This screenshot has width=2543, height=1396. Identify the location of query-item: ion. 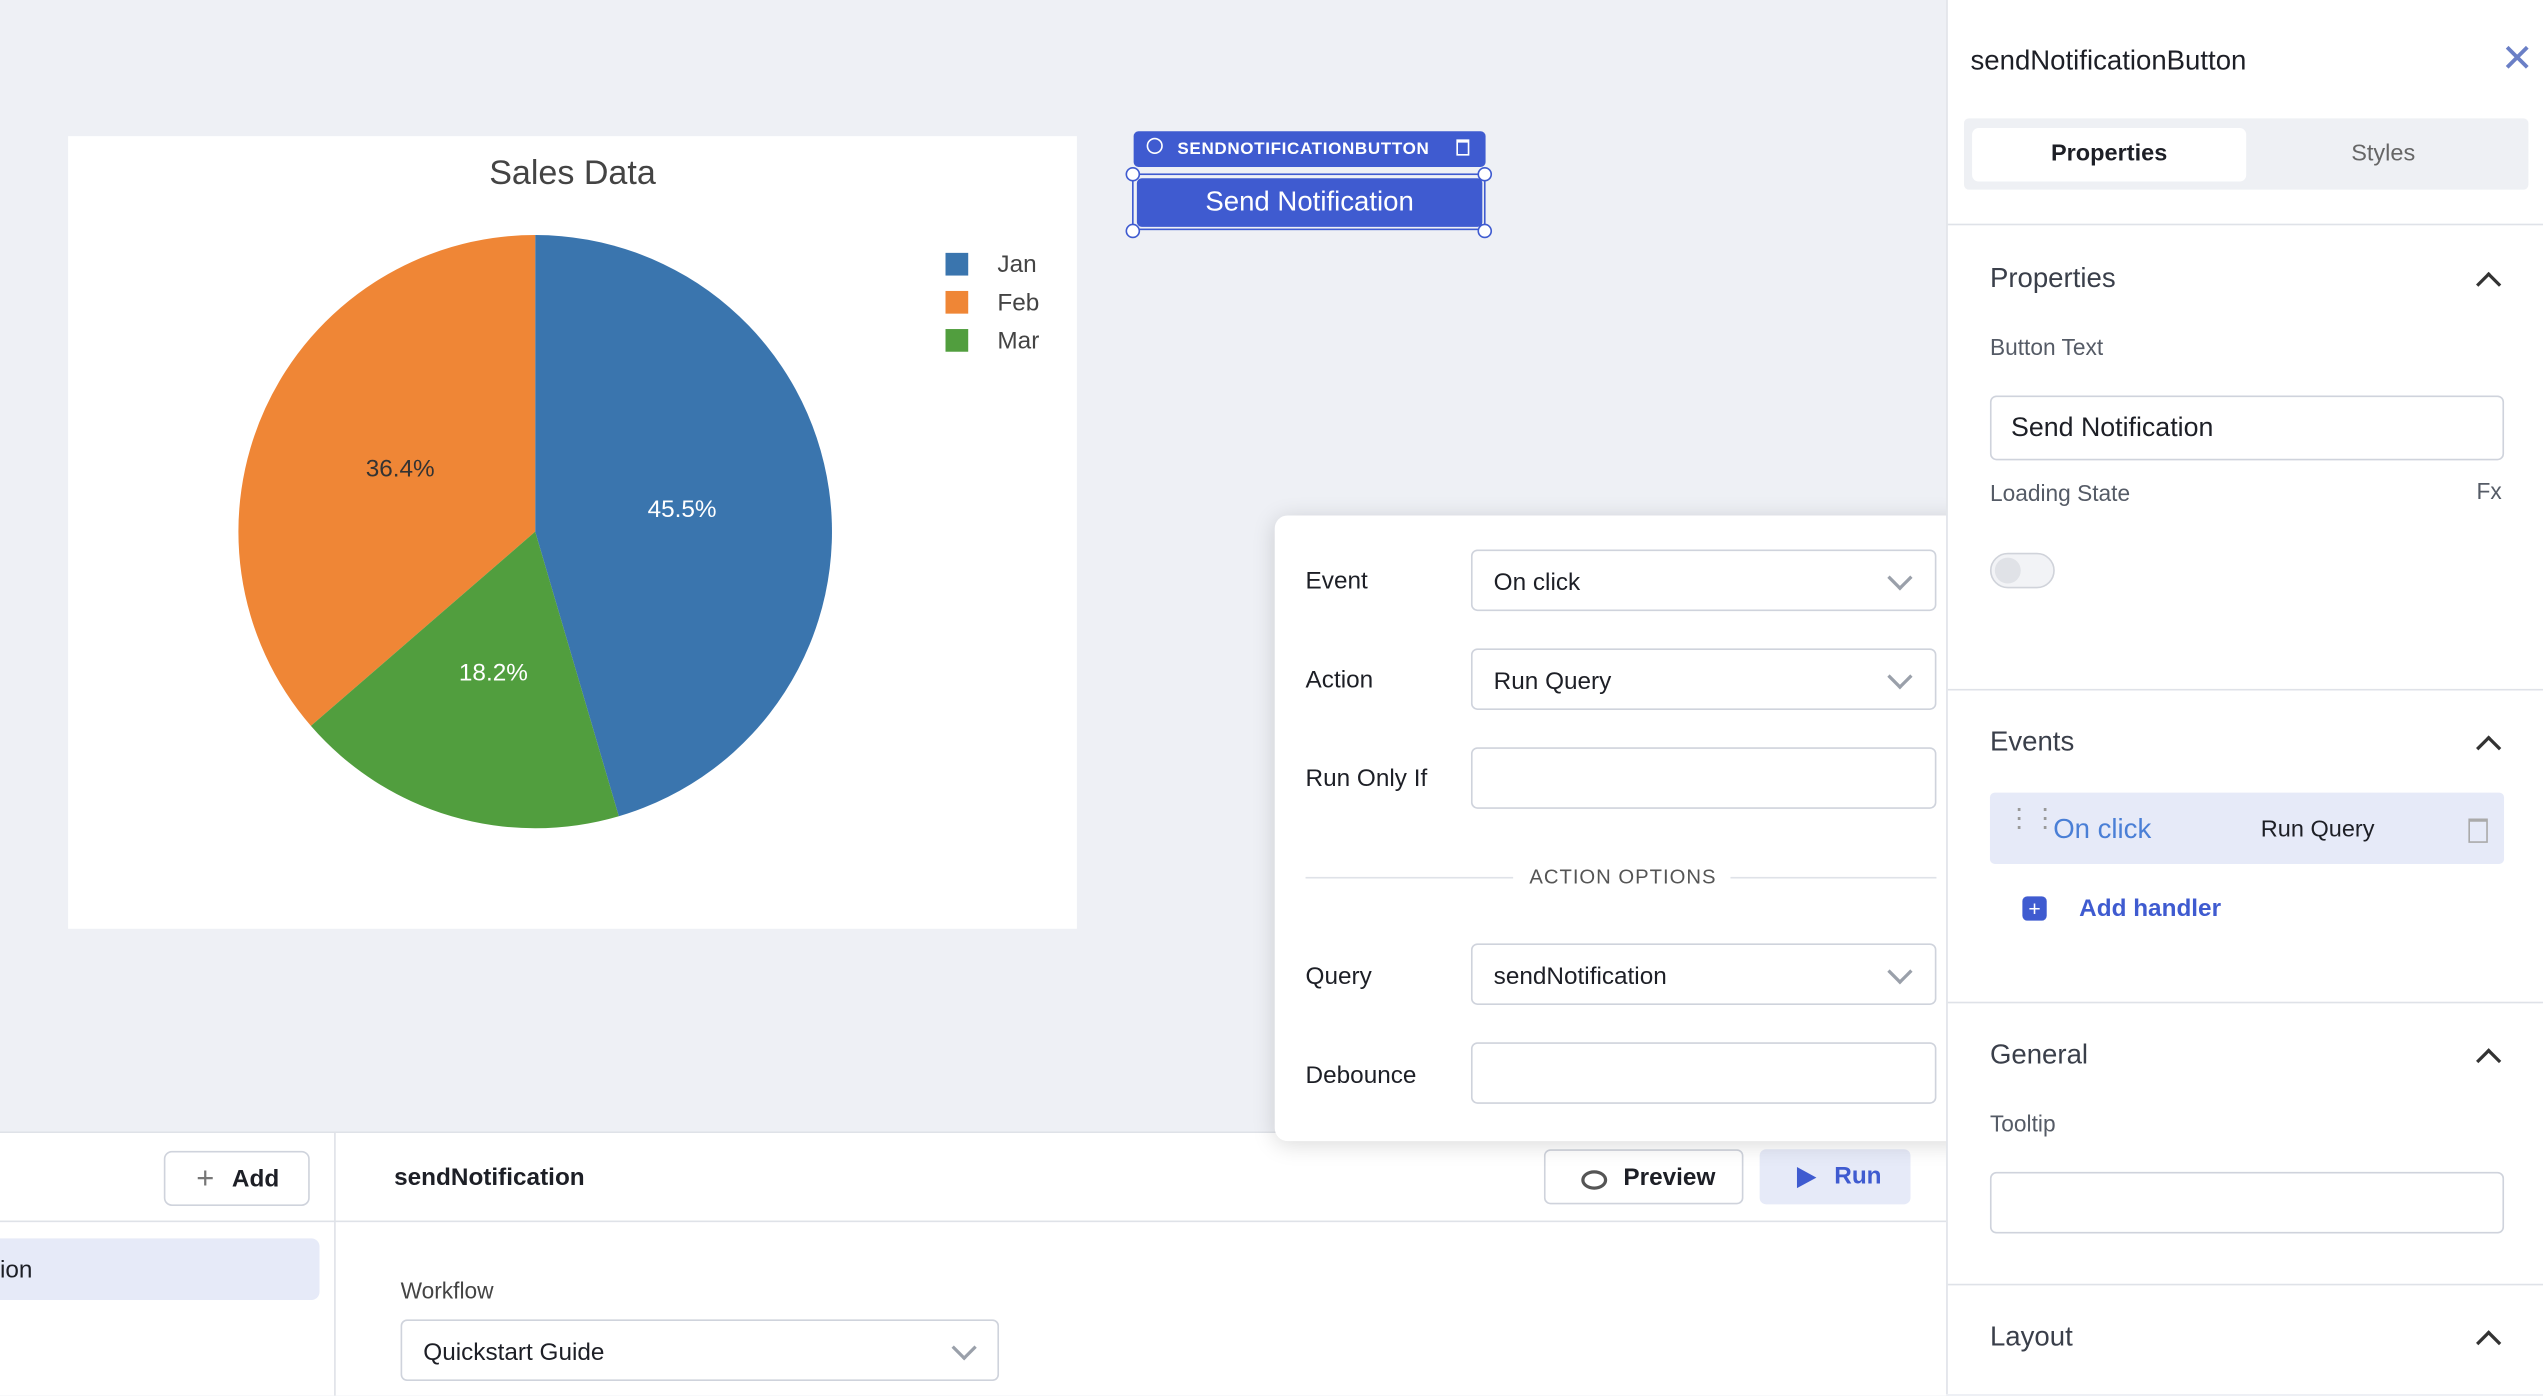
(160, 1269).